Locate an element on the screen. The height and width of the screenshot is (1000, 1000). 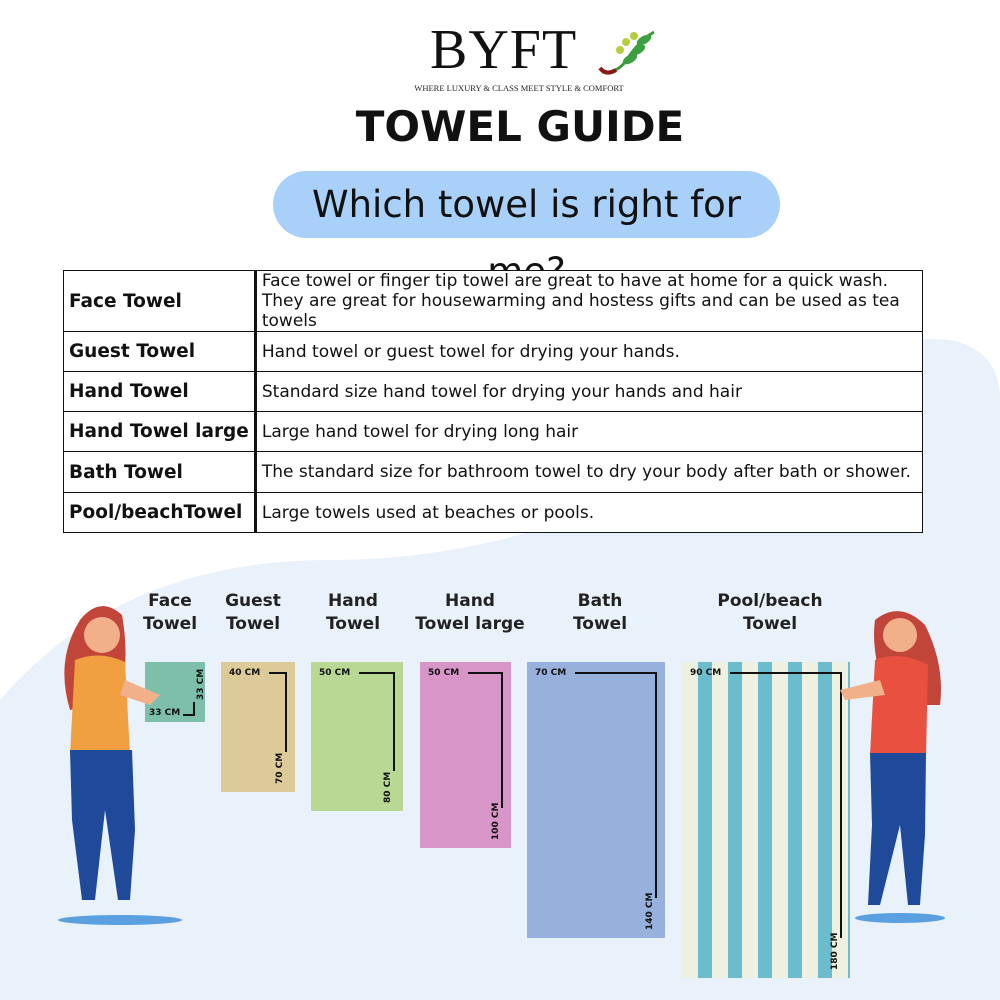
towel-rect: 33 CM 33 CM is located at coordinates (175, 692).